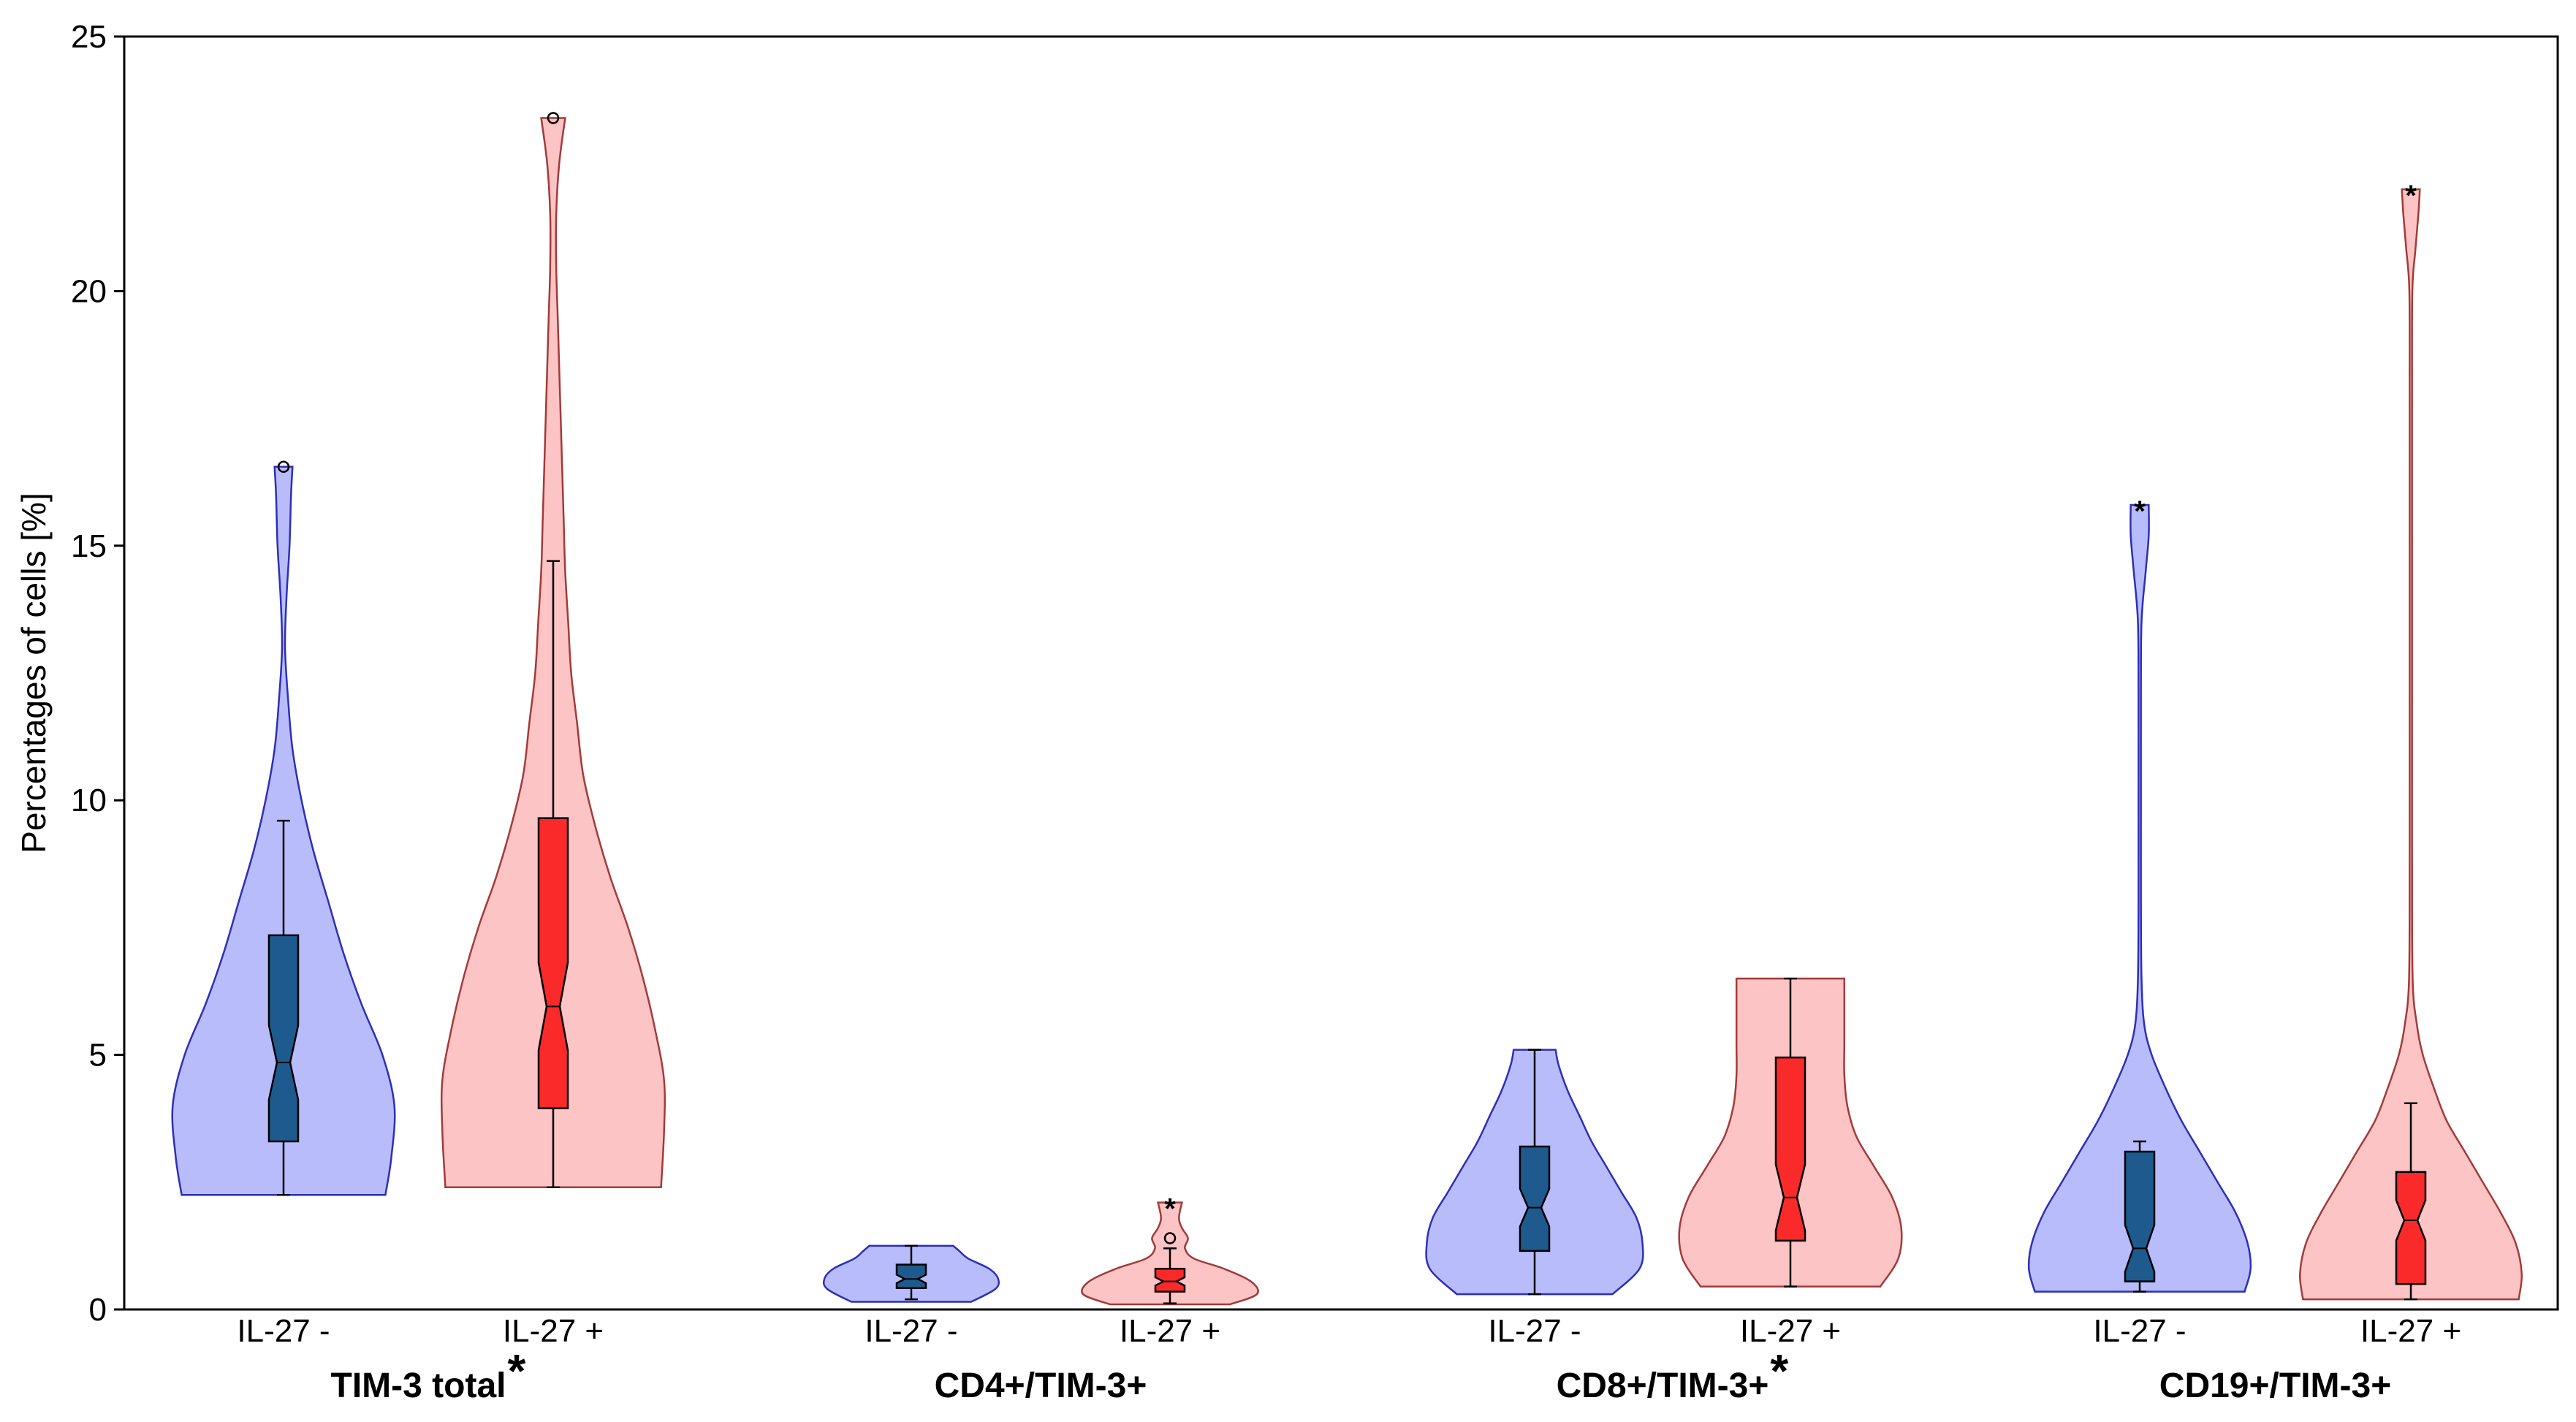 The image size is (2576, 1422). Describe the element at coordinates (98, 1055) in the screenshot. I see `y-tick-label: 5` at that location.